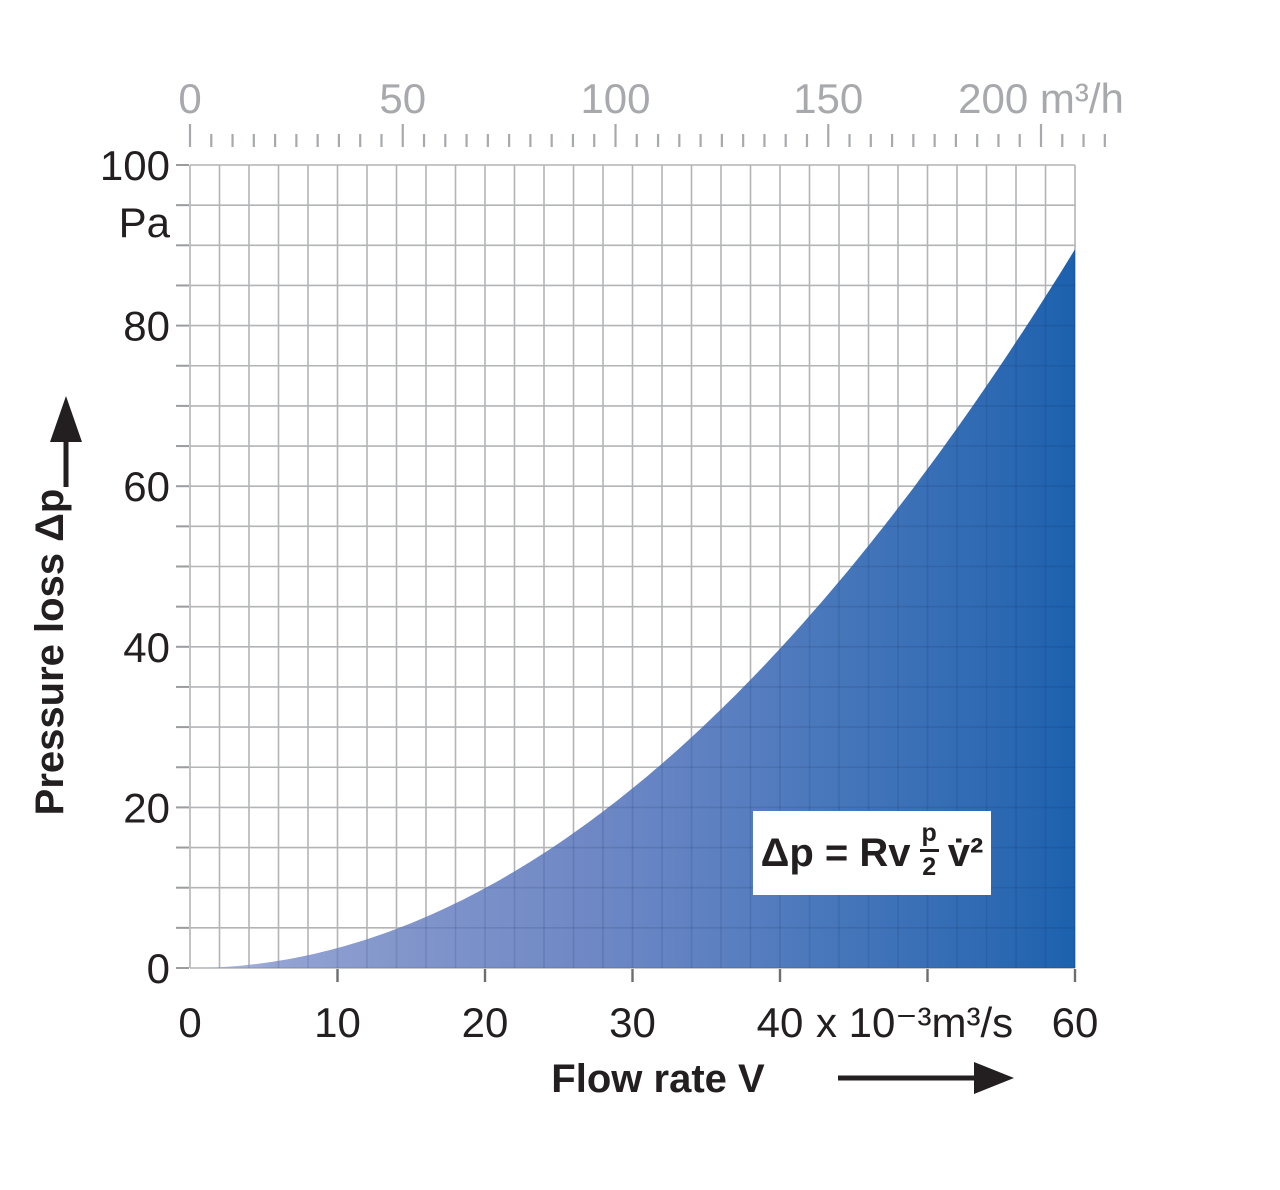 Image resolution: width=1280 pixels, height=1190 pixels. I want to click on x-axis-ticks, so click(706, 975).